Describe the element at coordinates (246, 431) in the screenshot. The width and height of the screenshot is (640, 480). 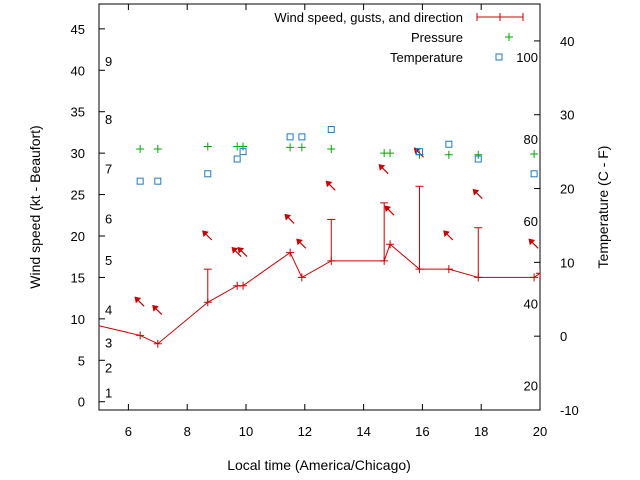
I see `x-tick-label: 10` at that location.